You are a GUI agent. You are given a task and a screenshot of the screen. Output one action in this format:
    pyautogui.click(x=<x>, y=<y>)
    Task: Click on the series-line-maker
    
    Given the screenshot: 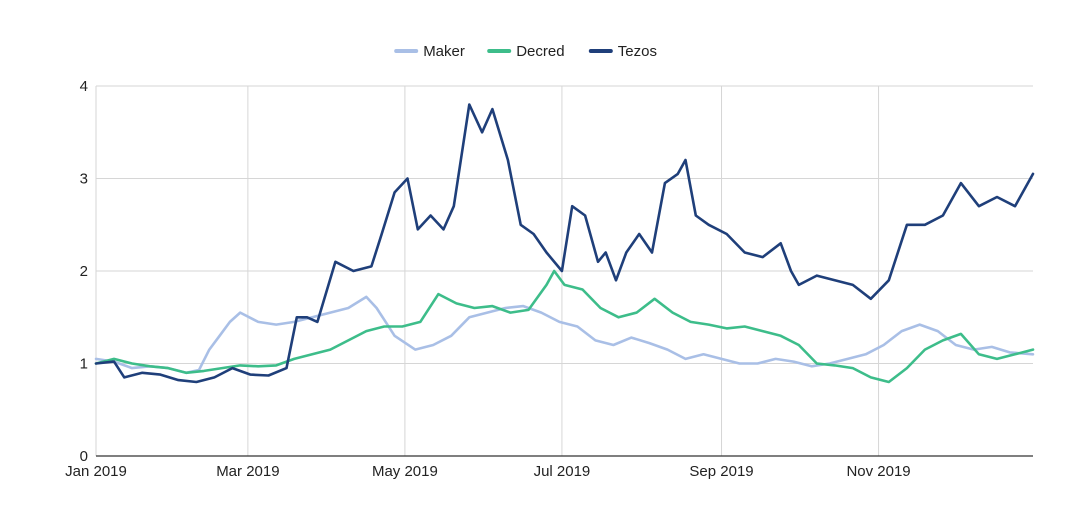 What is the action you would take?
    pyautogui.click(x=564, y=335)
    